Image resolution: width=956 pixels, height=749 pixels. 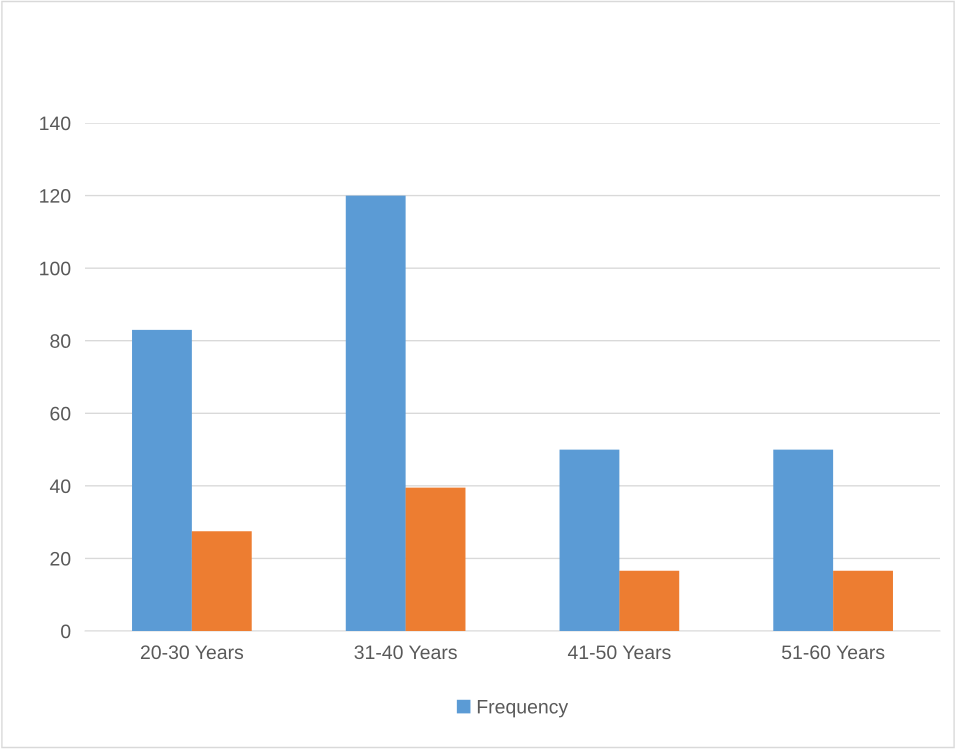 What do you see at coordinates (60, 559) in the screenshot?
I see `y-tick-label: 20` at bounding box center [60, 559].